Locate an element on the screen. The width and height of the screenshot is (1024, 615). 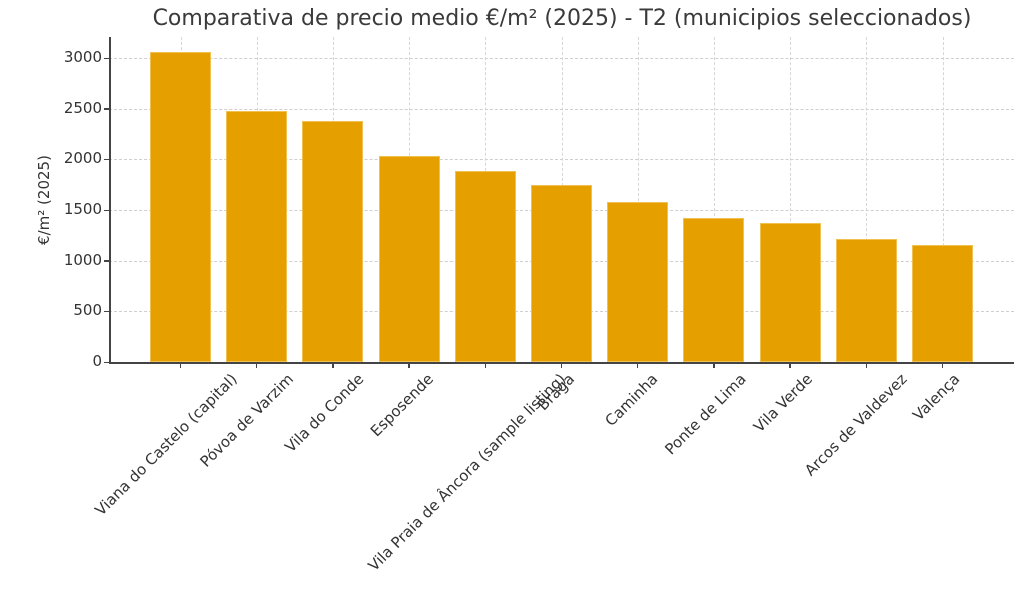
x-tick-label: Ponte de Lima is located at coordinates (705, 414).